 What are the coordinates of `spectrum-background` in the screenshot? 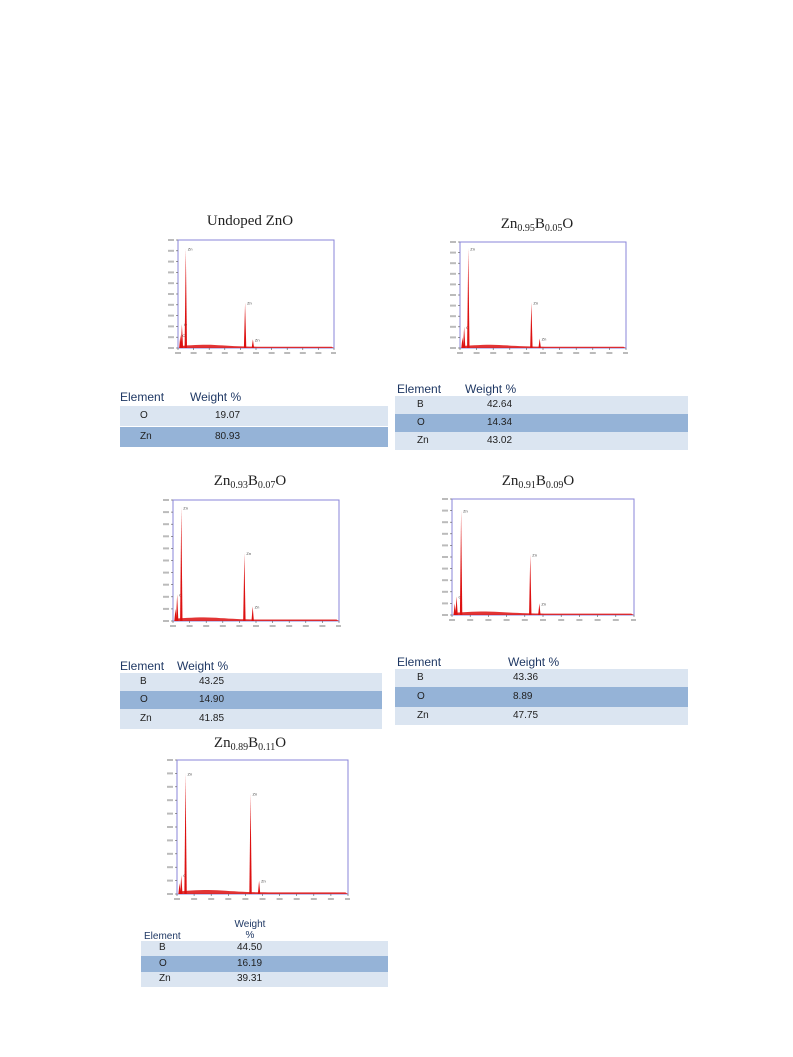 It's located at (543, 613).